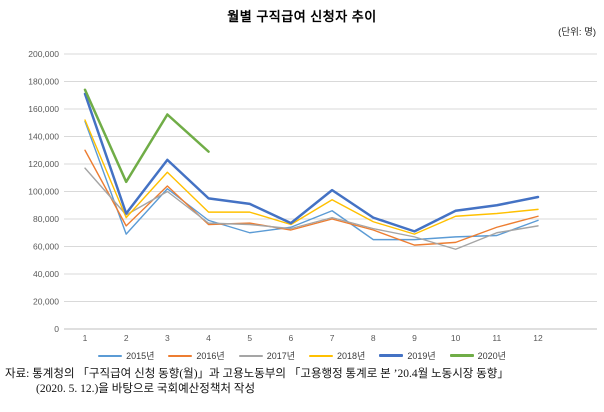  I want to click on legend-item-2016: 2016년, so click(196, 355).